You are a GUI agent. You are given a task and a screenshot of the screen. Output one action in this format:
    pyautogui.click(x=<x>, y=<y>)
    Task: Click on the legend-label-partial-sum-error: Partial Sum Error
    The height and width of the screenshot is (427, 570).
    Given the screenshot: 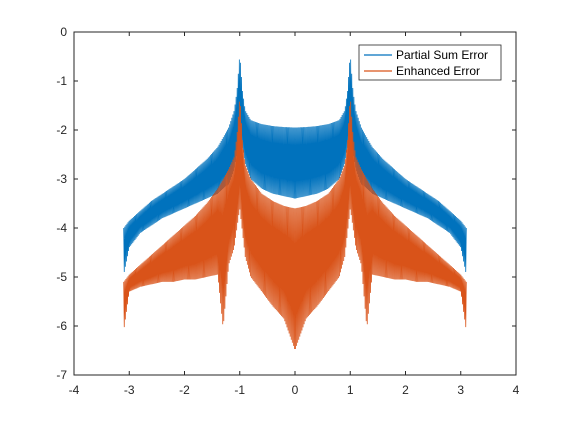 What is the action you would take?
    pyautogui.click(x=442, y=55)
    